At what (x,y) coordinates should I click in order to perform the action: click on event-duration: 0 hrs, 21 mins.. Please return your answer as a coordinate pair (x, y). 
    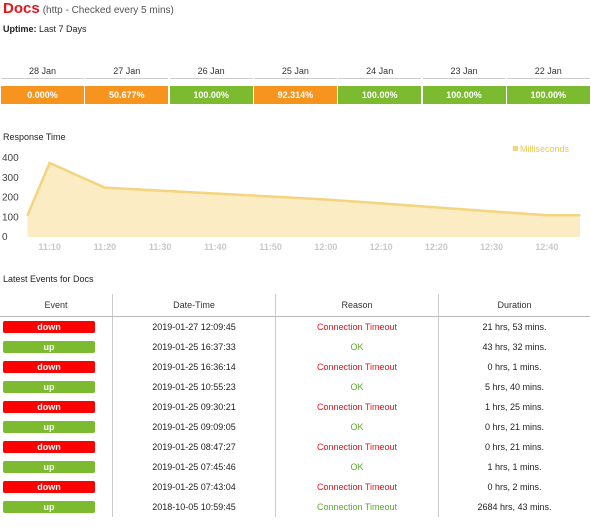
    Looking at the image, I should click on (514, 427).